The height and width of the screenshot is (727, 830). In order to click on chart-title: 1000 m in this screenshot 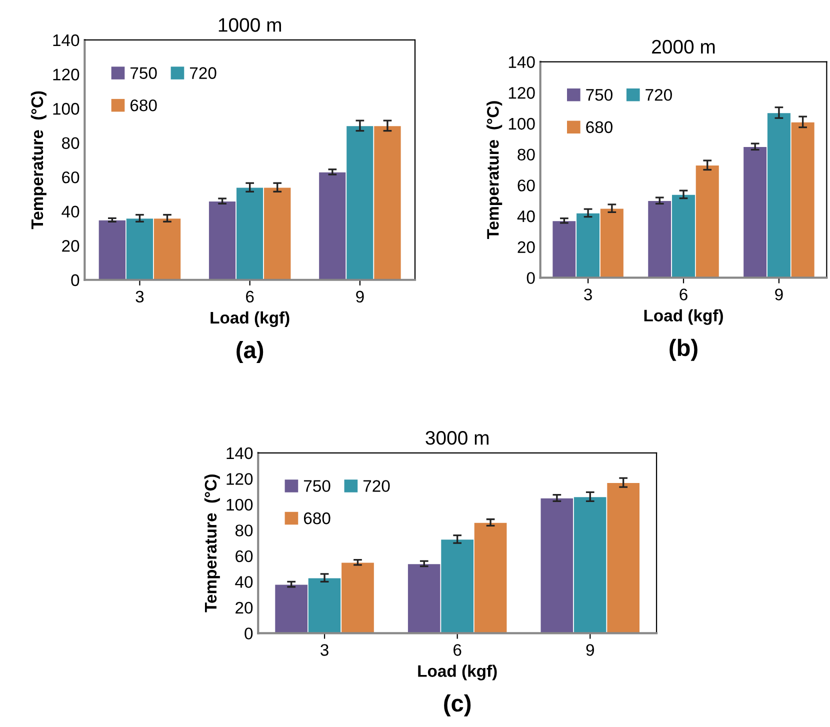, I will do `click(249, 25)`.